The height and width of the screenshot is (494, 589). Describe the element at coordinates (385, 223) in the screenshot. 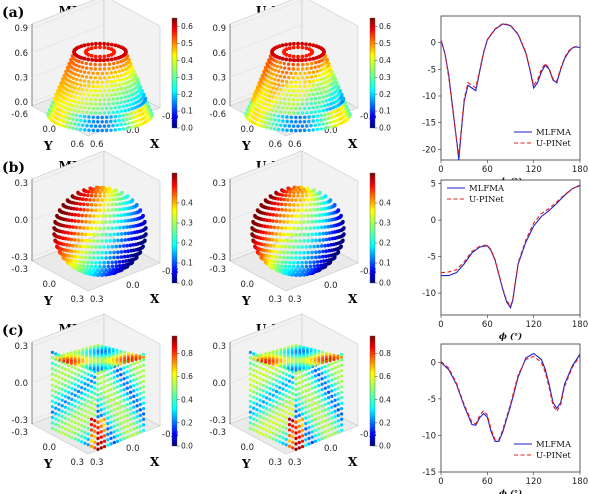

I see `colorbar-tick-label: 0.3` at that location.